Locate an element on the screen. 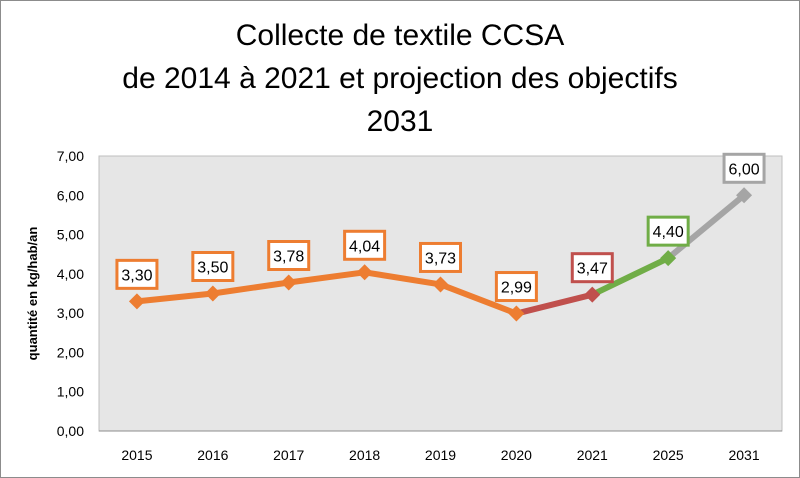 Image resolution: width=800 pixels, height=478 pixels. data-label: 6,00 is located at coordinates (743, 169).